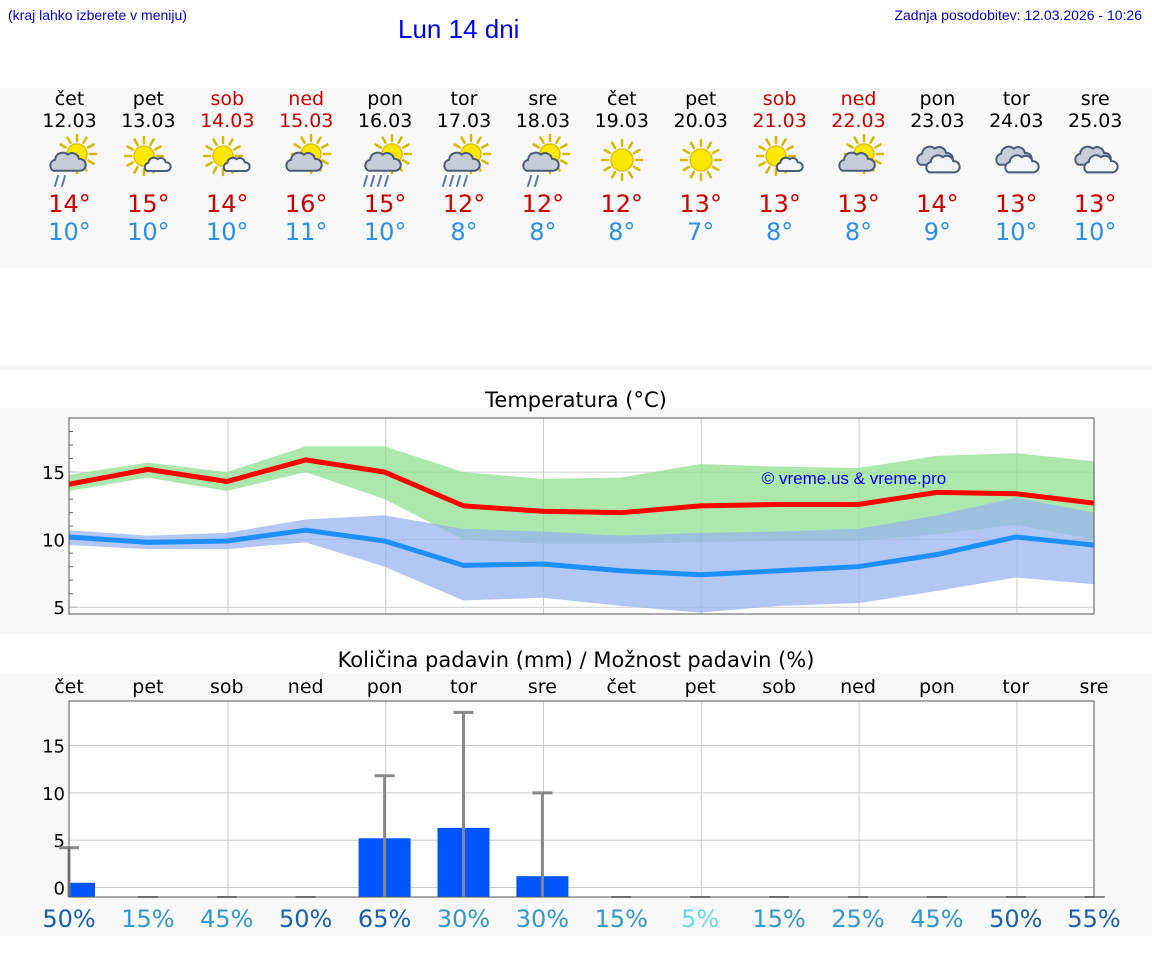 This screenshot has width=1152, height=975. I want to click on precipitation-probability: 15%, so click(147, 919).